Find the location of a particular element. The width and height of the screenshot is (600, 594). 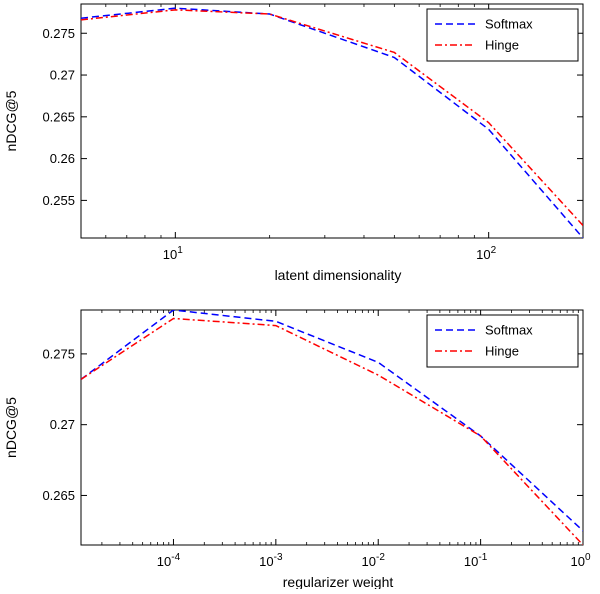

x-tick-label: 10⁻² is located at coordinates (374, 560).